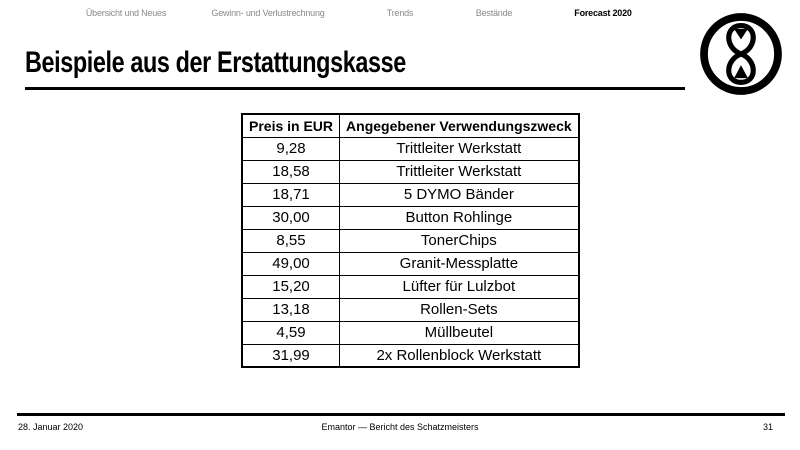 Image resolution: width=800 pixels, height=450 pixels. Describe the element at coordinates (291, 240) in the screenshot. I see `price-cell: 8,55` at that location.